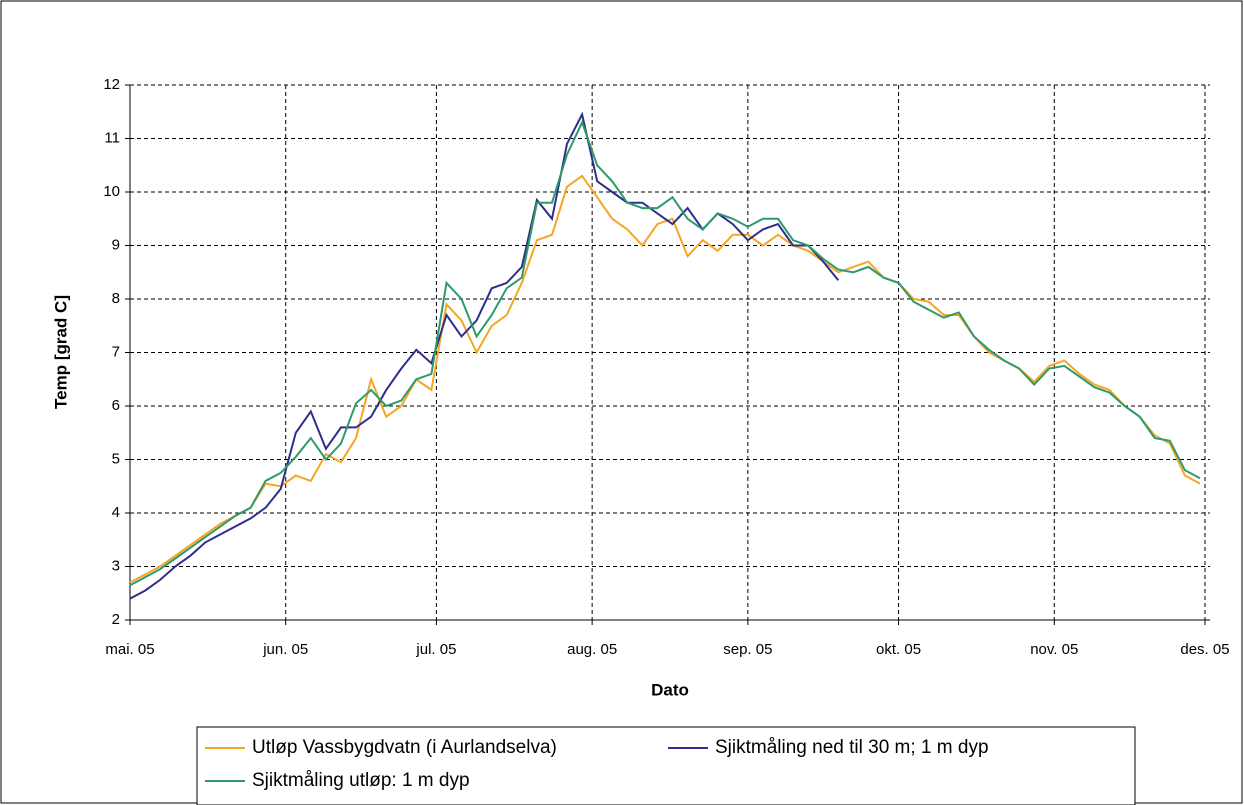 This screenshot has height=805, width=1244. What do you see at coordinates (116, 512) in the screenshot?
I see `y-tick-label: 4` at bounding box center [116, 512].